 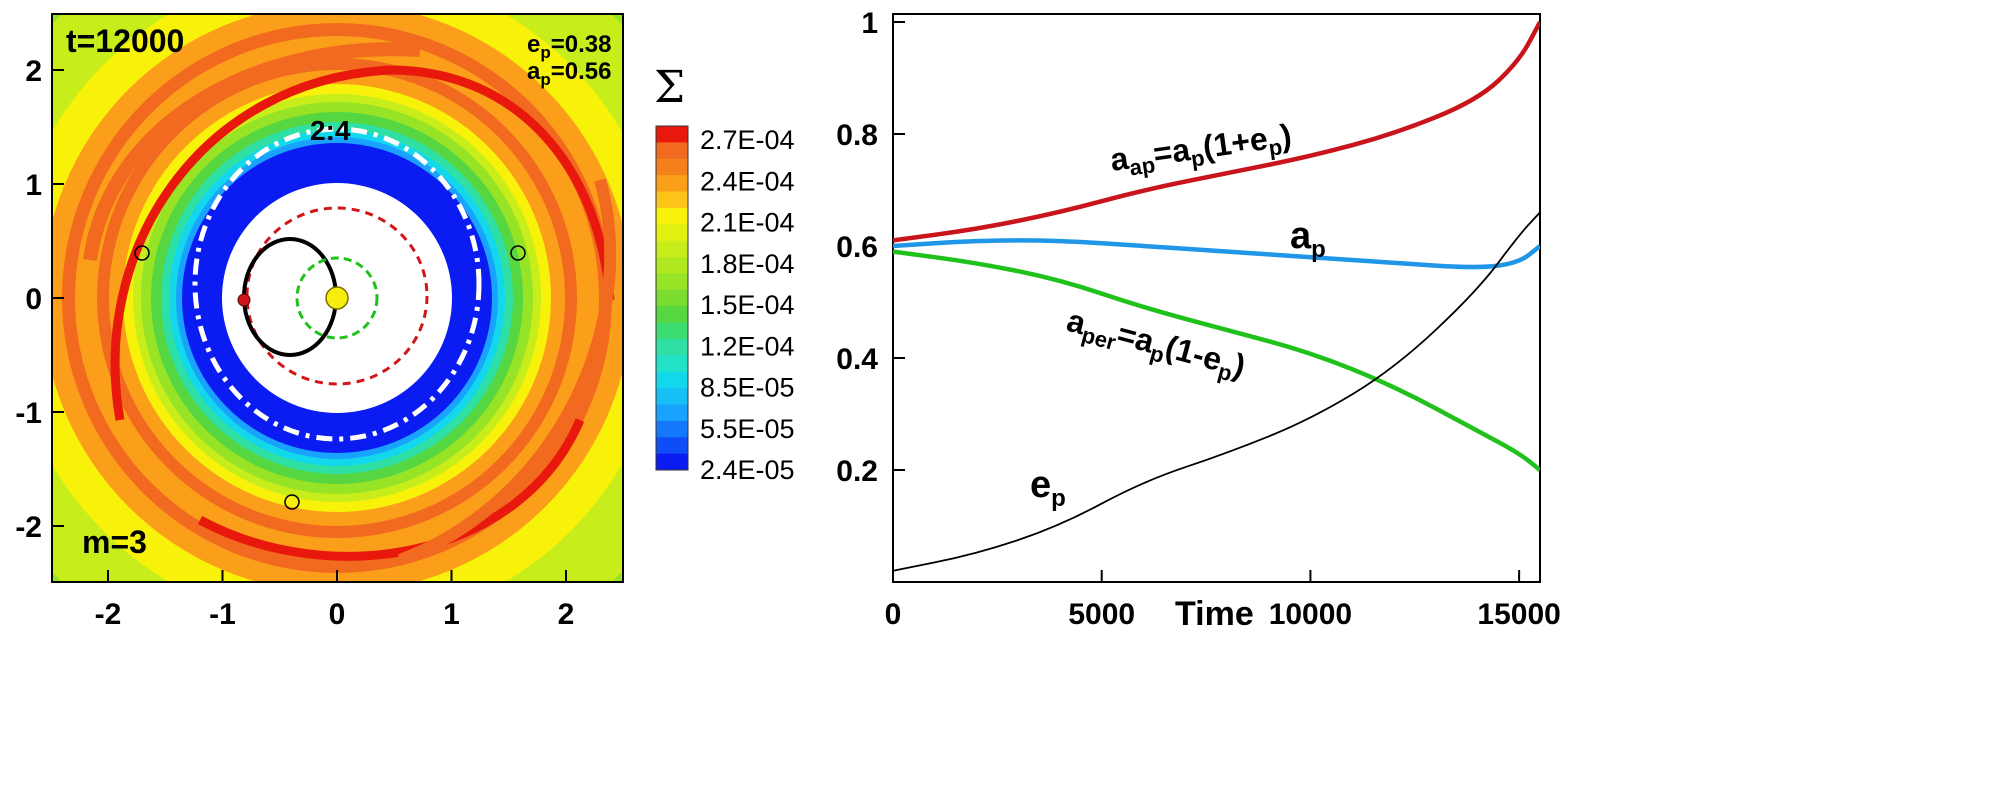 I want to click on pericenter-orbit, so click(x=337, y=298).